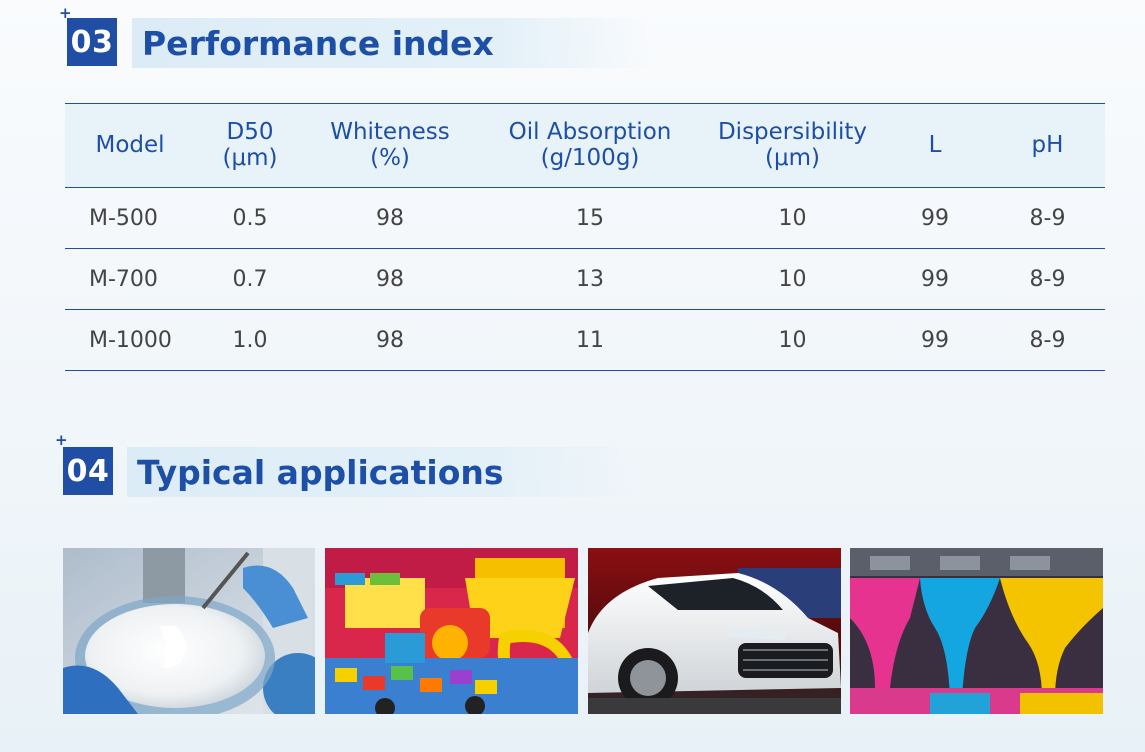  I want to click on white-paste-mixing-image, so click(189, 631).